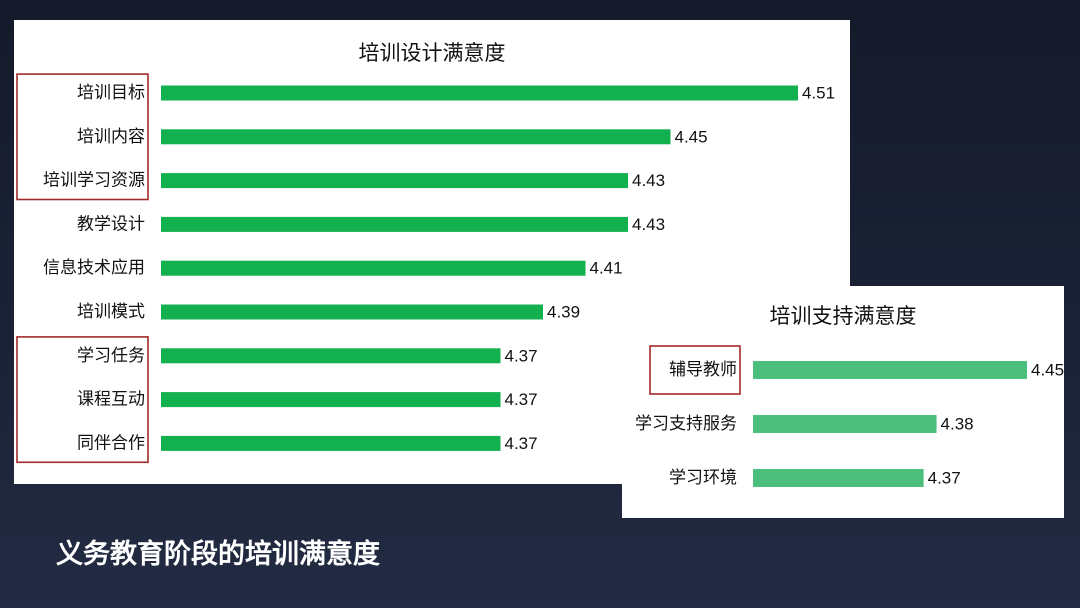 The image size is (1080, 608). What do you see at coordinates (606, 268) in the screenshot?
I see `value-label-5: 4.41` at bounding box center [606, 268].